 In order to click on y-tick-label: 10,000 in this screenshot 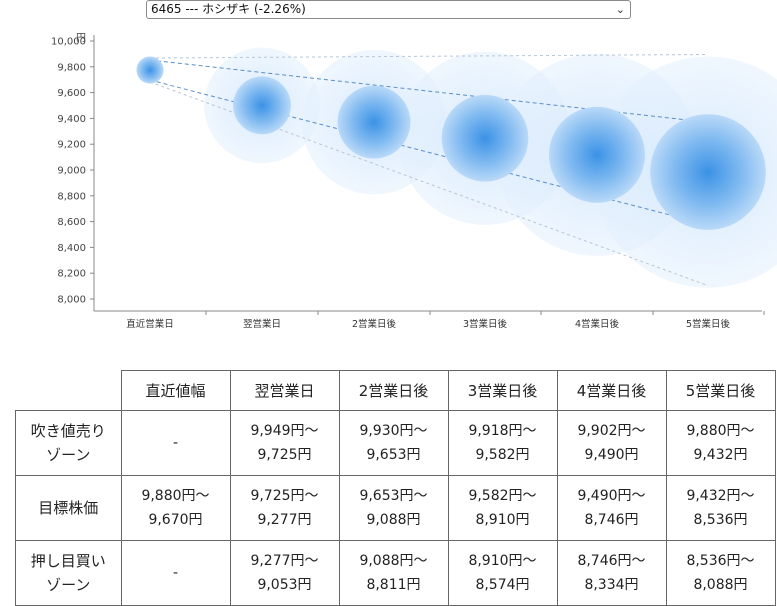, I will do `click(68, 42)`.